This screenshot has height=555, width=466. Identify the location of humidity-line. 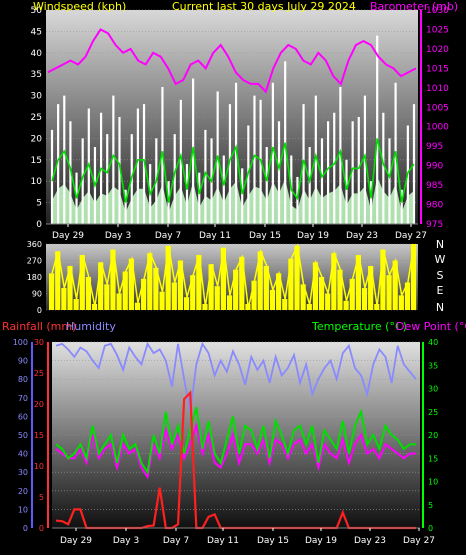
(236, 377).